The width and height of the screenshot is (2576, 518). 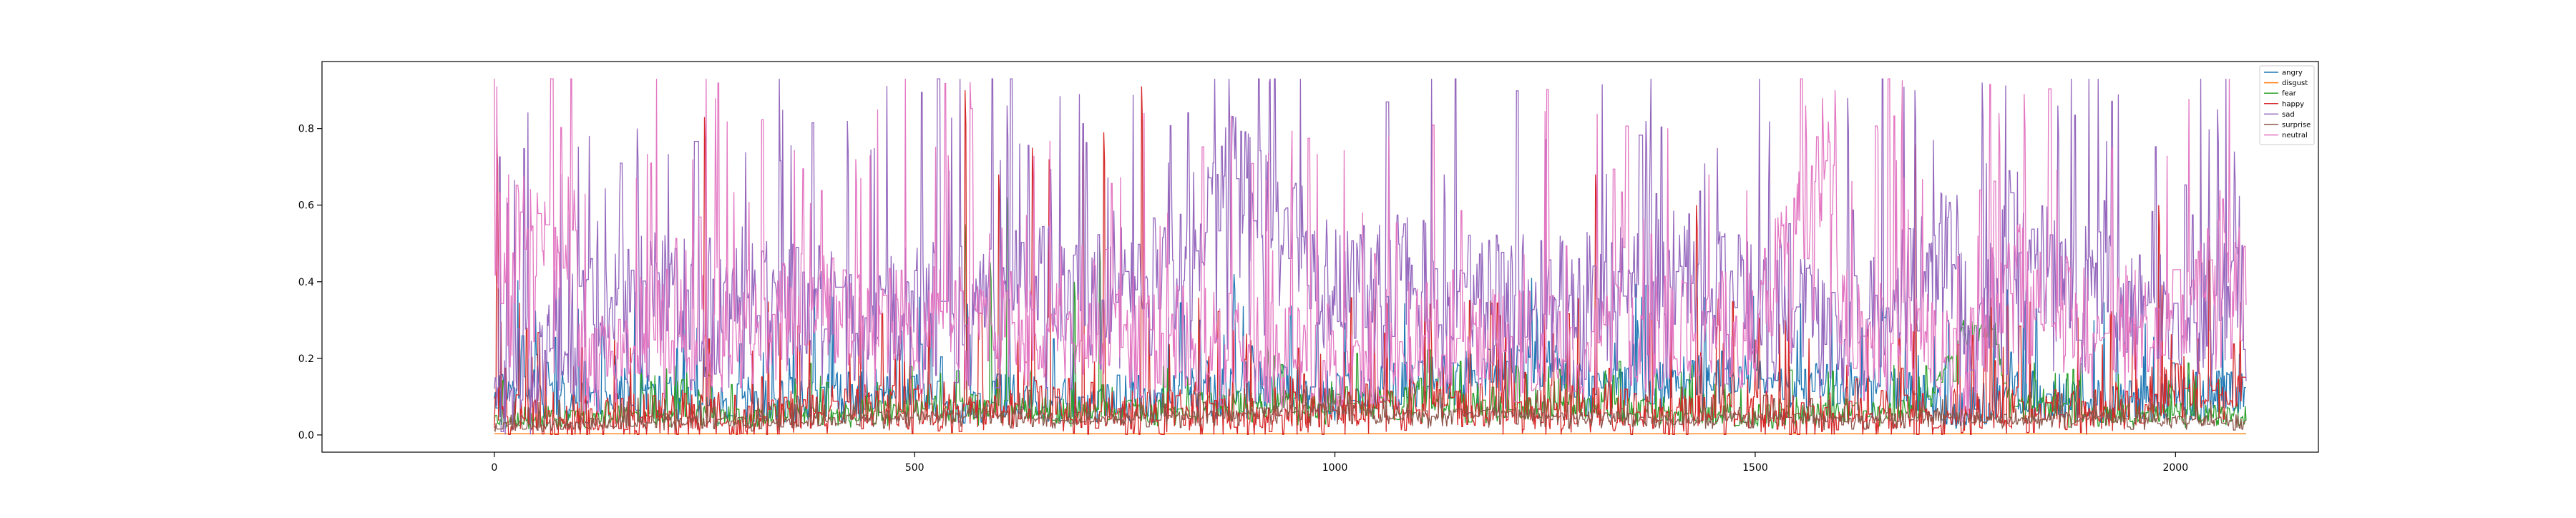 What do you see at coordinates (2175, 468) in the screenshot?
I see `x-tick-label: 2000` at bounding box center [2175, 468].